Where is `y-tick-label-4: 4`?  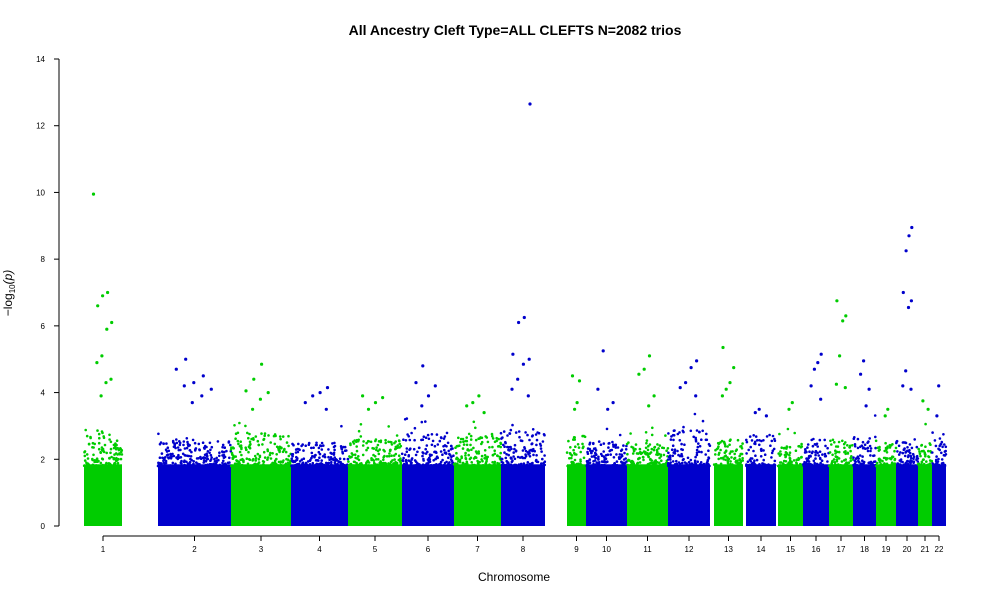
y-tick-label-4: 4 is located at coordinates (43, 393).